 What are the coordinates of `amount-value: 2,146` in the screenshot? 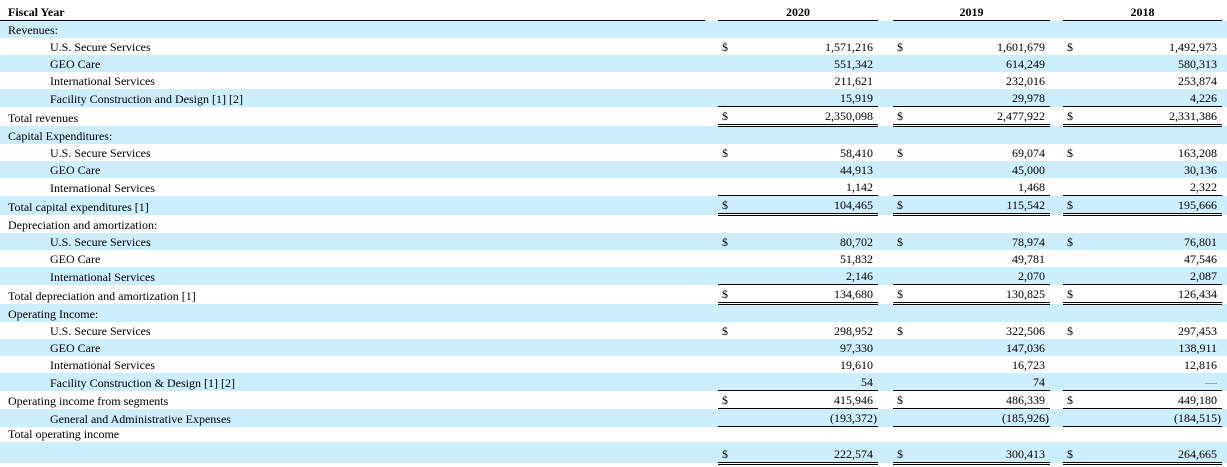 It's located at (859, 276).